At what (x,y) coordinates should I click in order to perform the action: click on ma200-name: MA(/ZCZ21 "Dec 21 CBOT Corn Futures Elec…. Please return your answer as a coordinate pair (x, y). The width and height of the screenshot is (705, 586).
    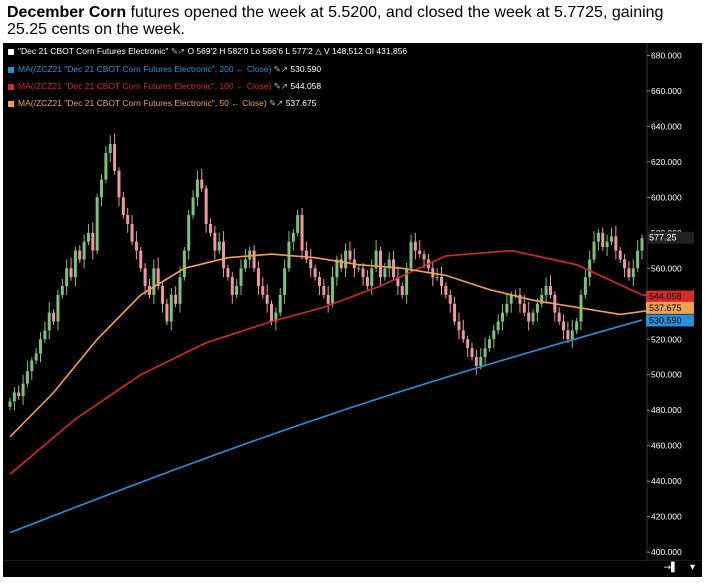
    Looking at the image, I should click on (145, 69).